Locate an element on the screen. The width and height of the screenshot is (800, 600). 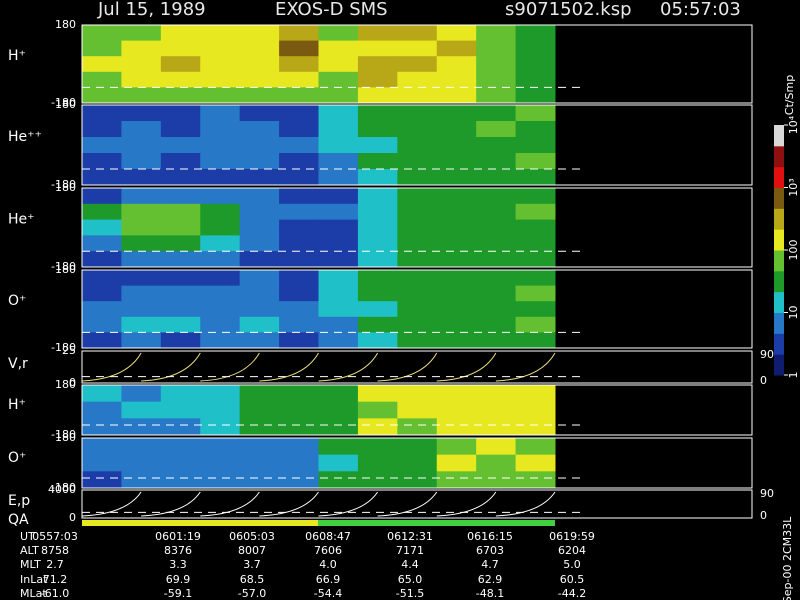
panel-frame is located at coordinates (417, 410).